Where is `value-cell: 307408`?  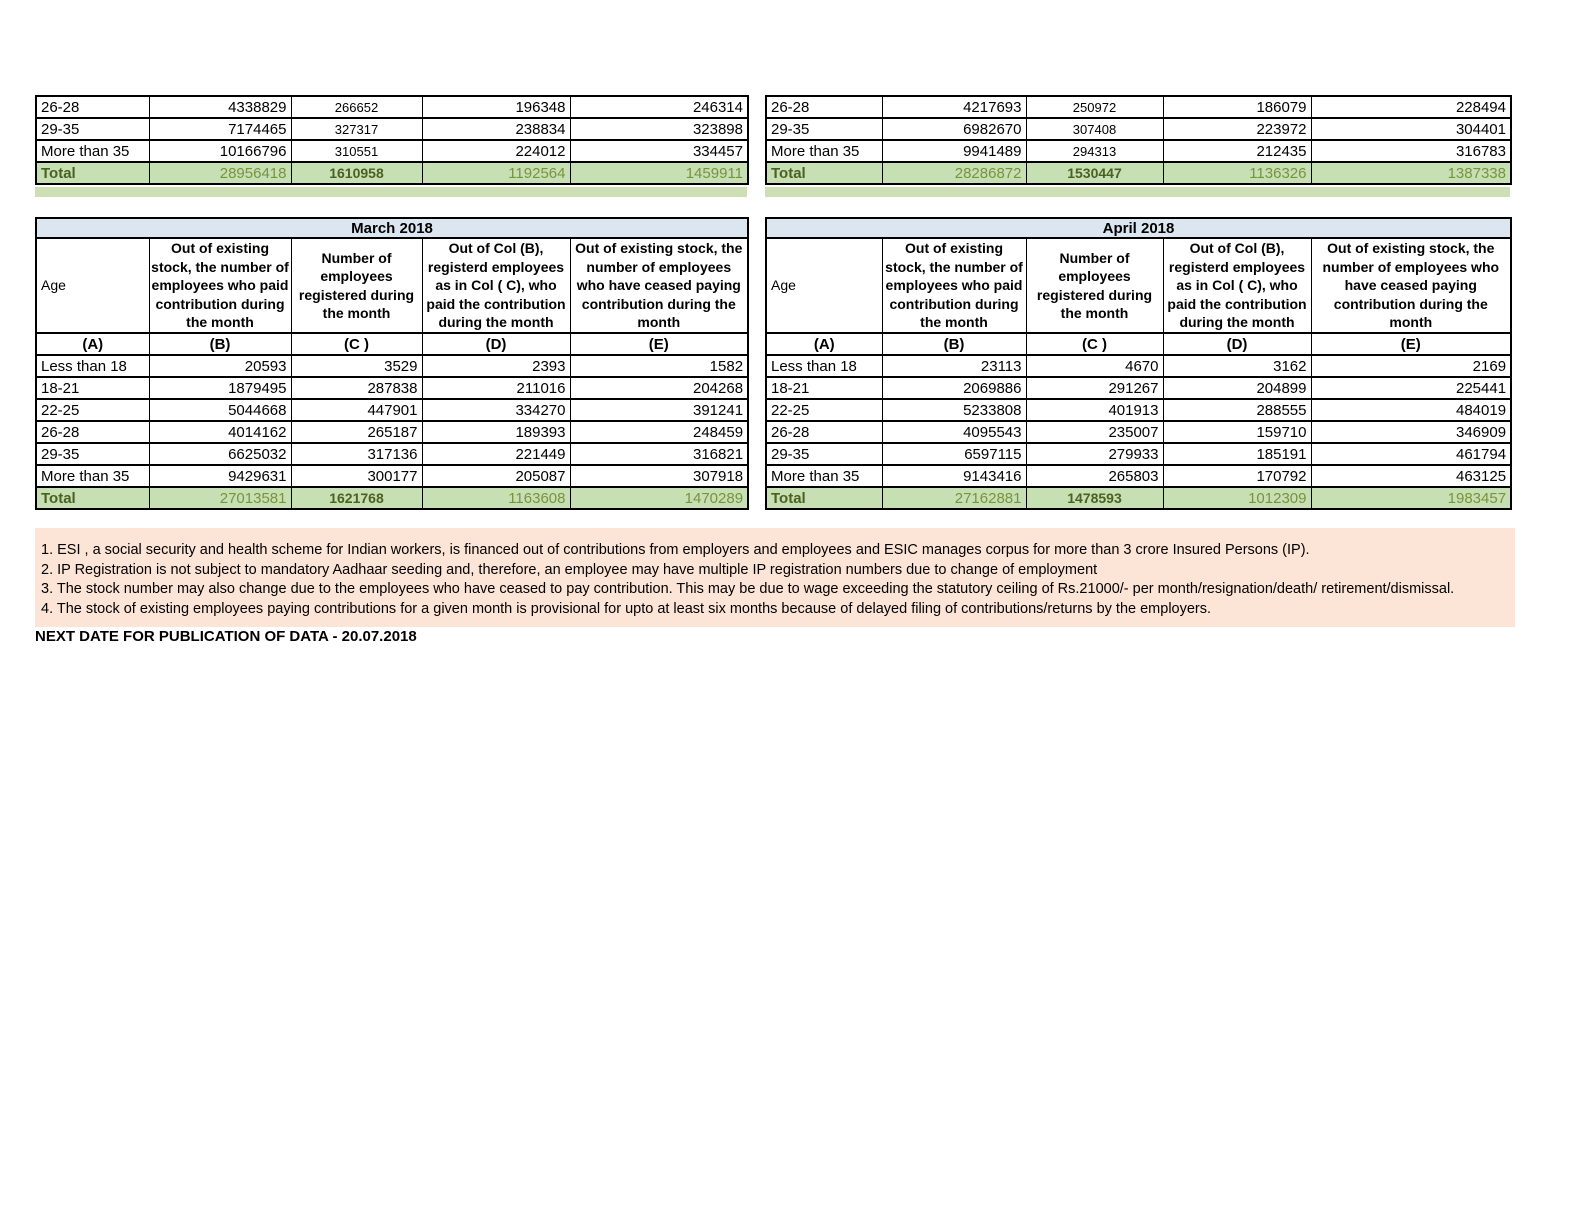
value-cell: 307408 is located at coordinates (1094, 129).